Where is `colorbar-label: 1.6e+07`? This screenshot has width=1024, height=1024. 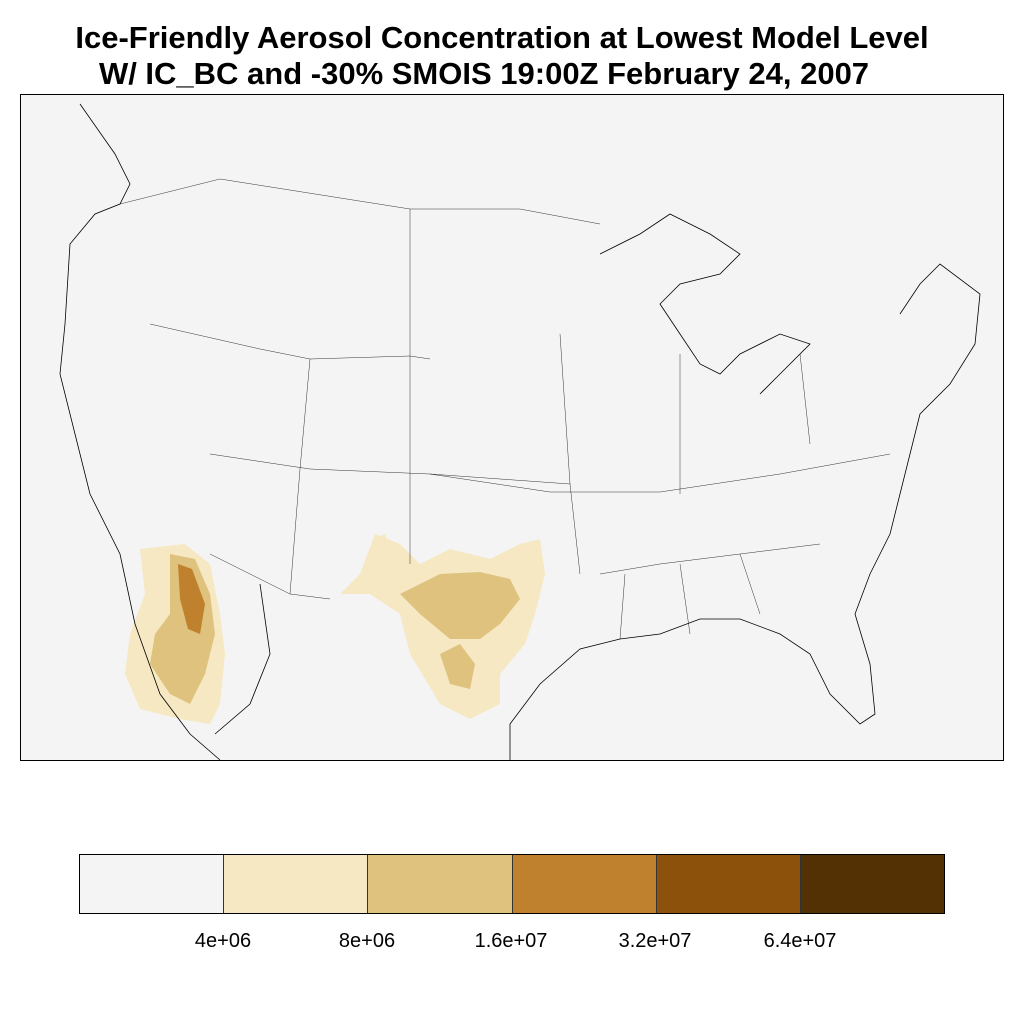
colorbar-label: 1.6e+07 is located at coordinates (511, 941).